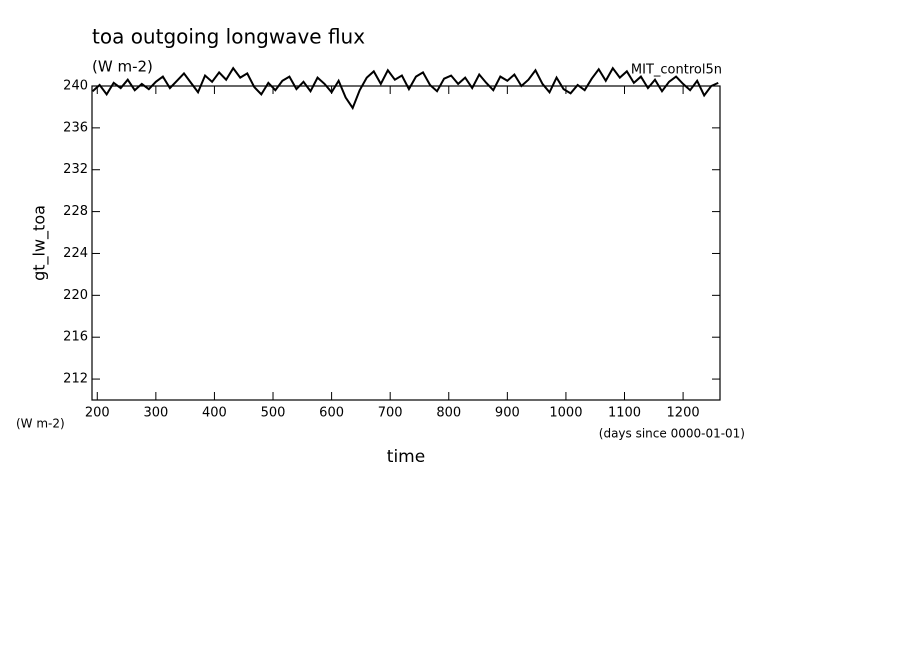 The image size is (904, 654). What do you see at coordinates (75, 379) in the screenshot?
I see `y-tick-label: 212` at bounding box center [75, 379].